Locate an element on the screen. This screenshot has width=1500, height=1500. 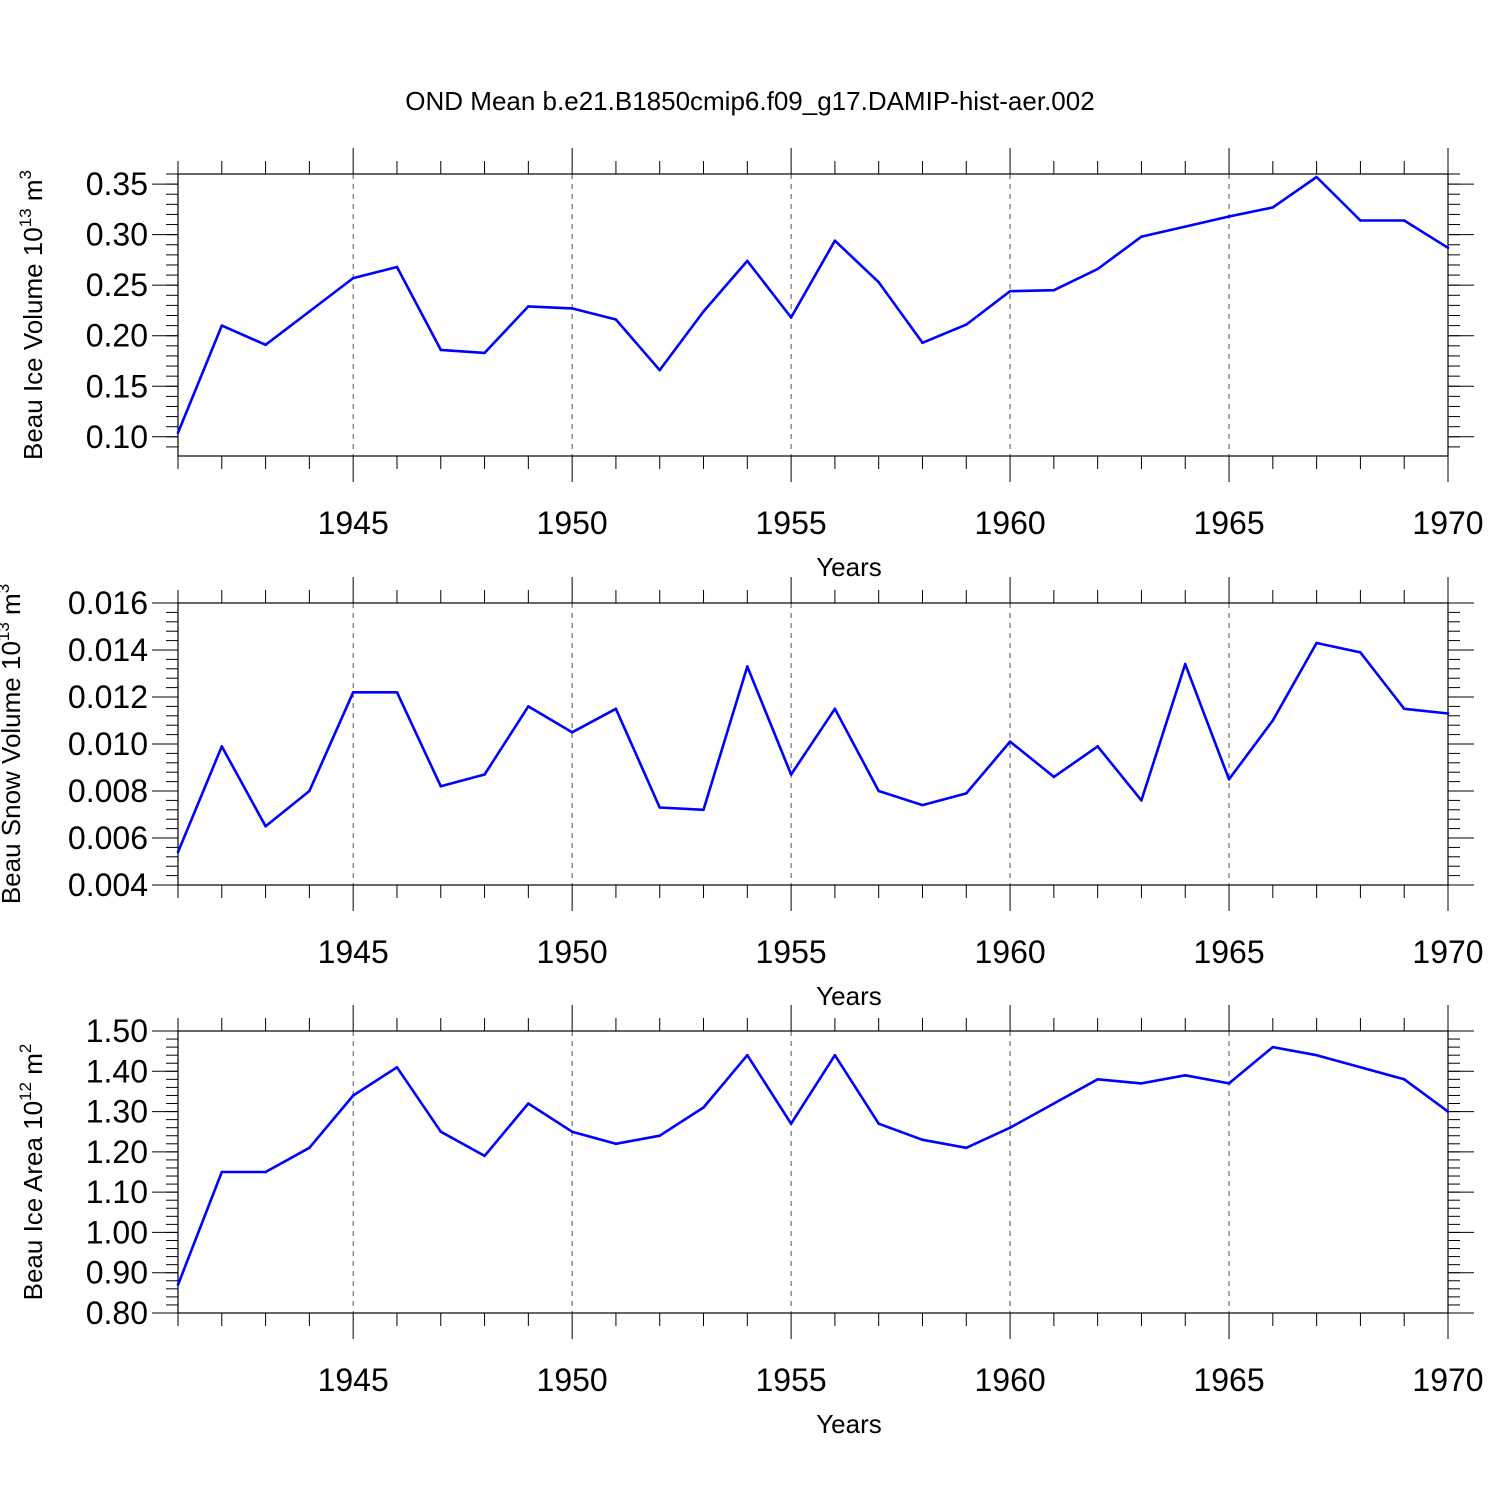
y-tick-label: 0.25 is located at coordinates (117, 285).